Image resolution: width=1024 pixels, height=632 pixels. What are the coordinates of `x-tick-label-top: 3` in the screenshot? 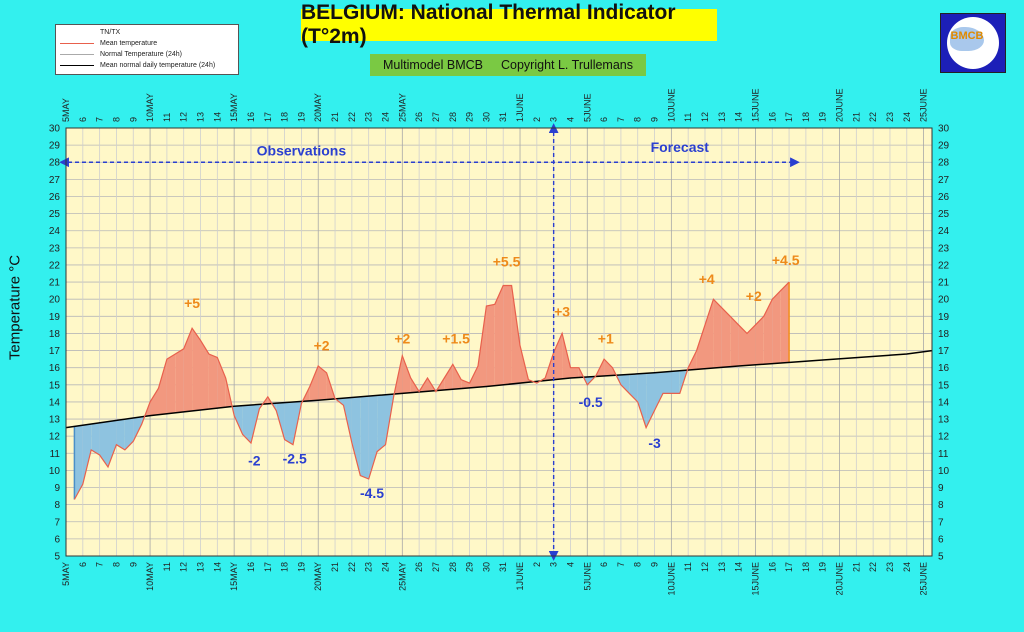 It's located at (554, 119).